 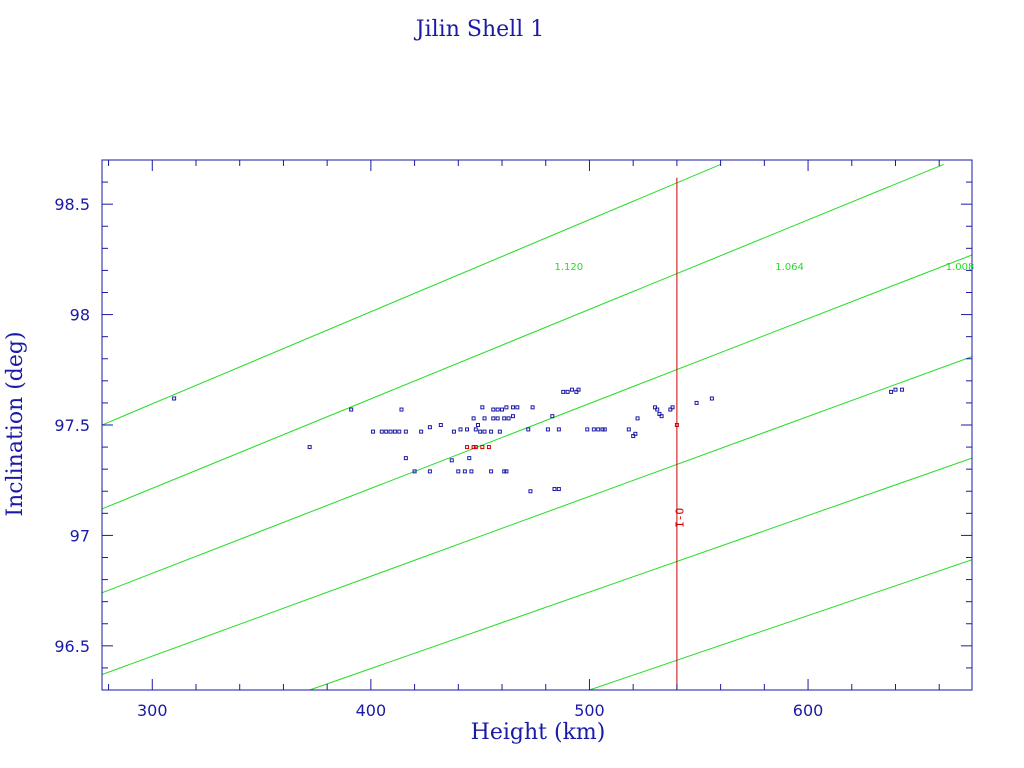 I want to click on diagonal-label-2: 1.064, so click(x=789, y=267).